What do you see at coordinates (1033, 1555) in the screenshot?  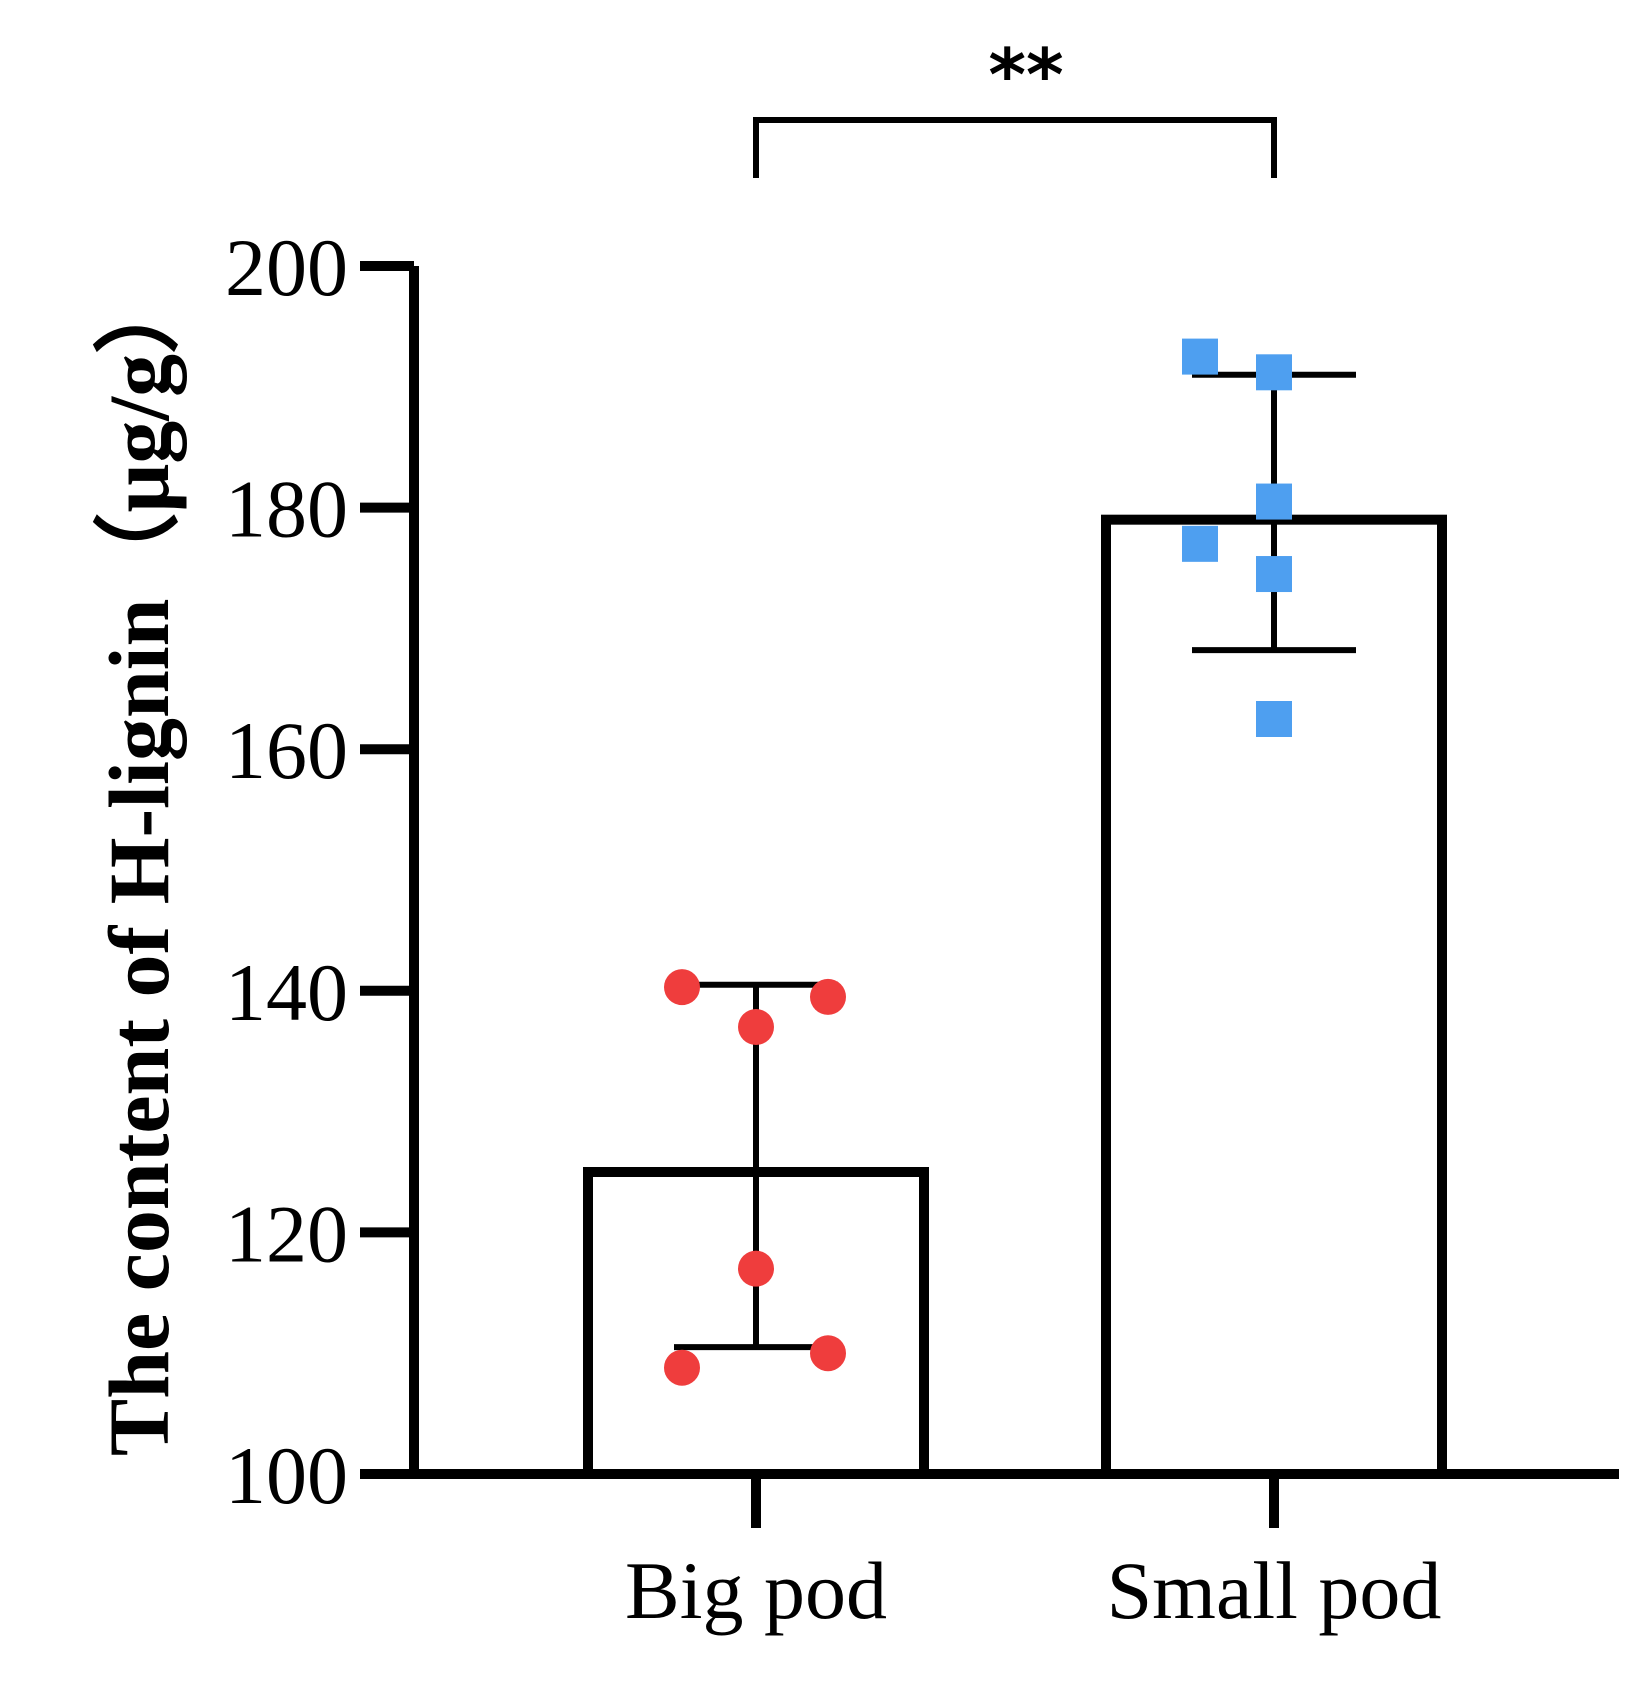 I see `x-categories: Big pod Small pod` at bounding box center [1033, 1555].